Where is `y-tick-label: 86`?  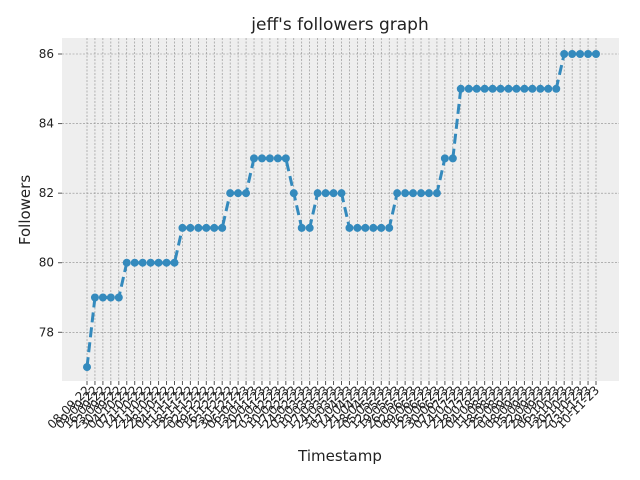
y-tick-label: 86 is located at coordinates (46, 54).